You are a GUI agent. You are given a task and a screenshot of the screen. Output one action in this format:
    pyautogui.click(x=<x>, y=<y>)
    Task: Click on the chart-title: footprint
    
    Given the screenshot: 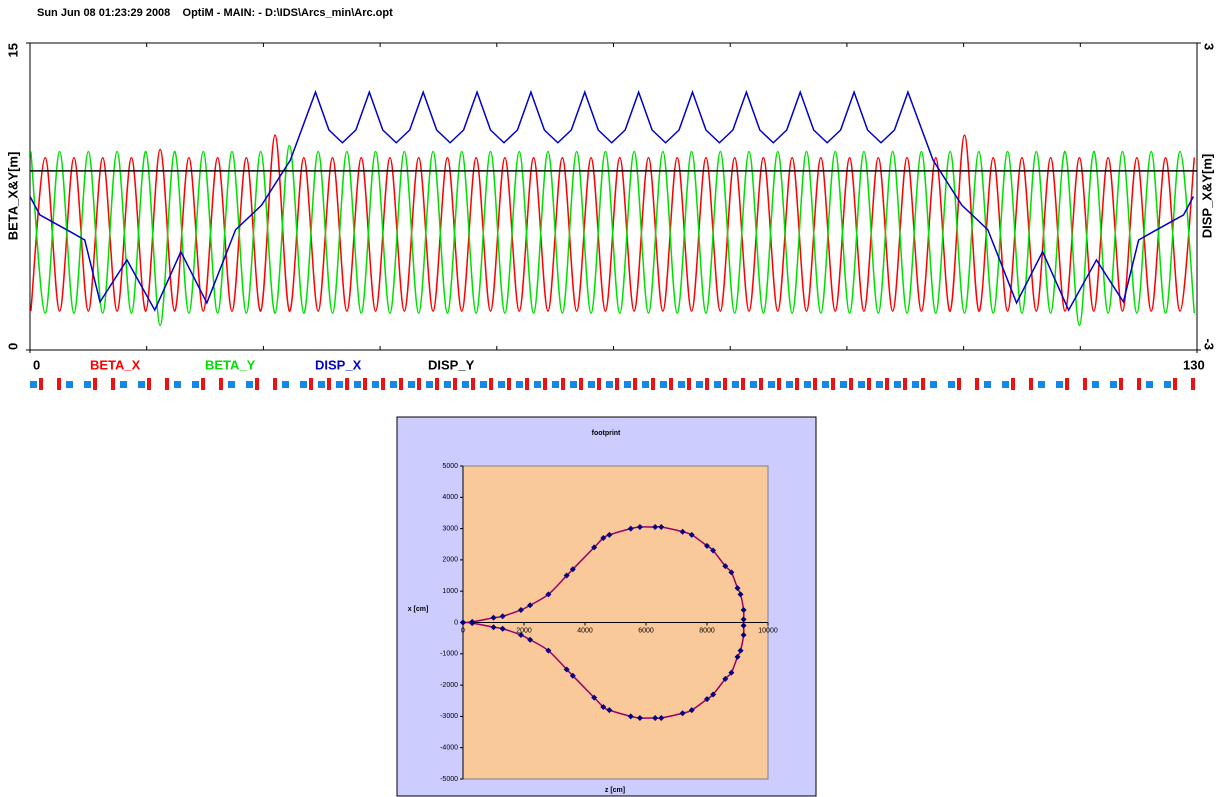 What is the action you would take?
    pyautogui.click(x=606, y=433)
    